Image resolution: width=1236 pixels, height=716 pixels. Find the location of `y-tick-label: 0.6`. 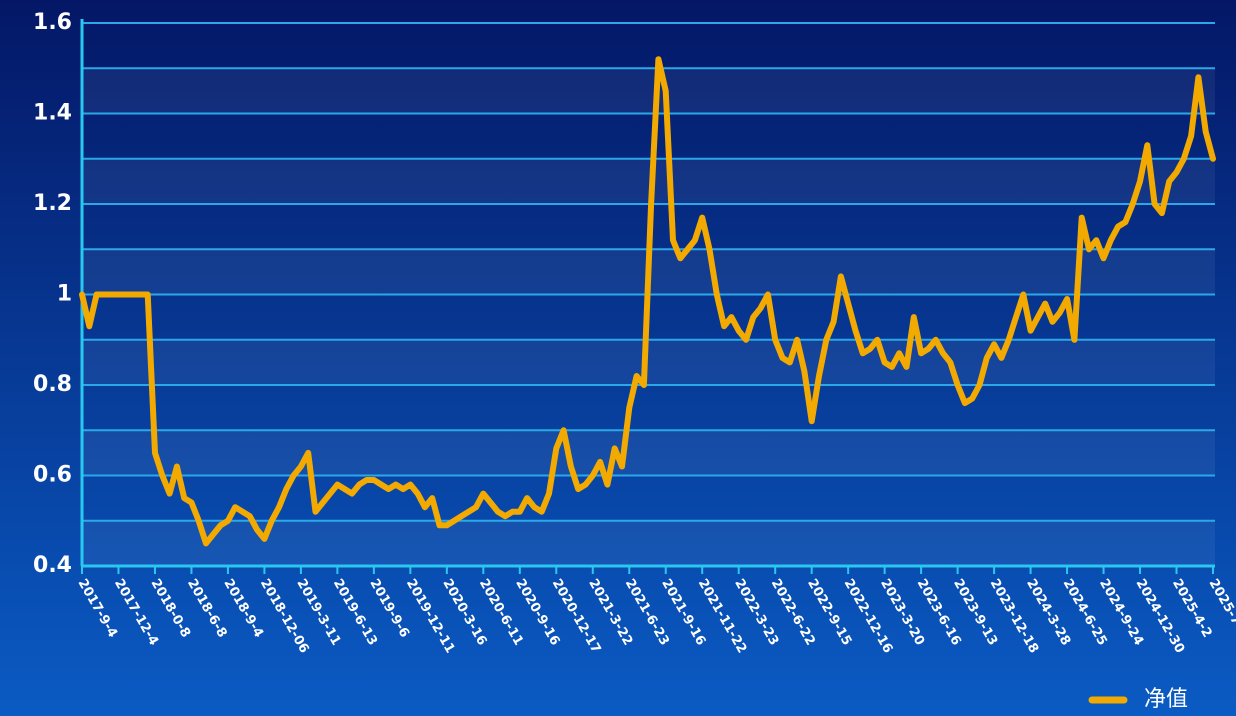

y-tick-label: 0.6 is located at coordinates (52, 475).